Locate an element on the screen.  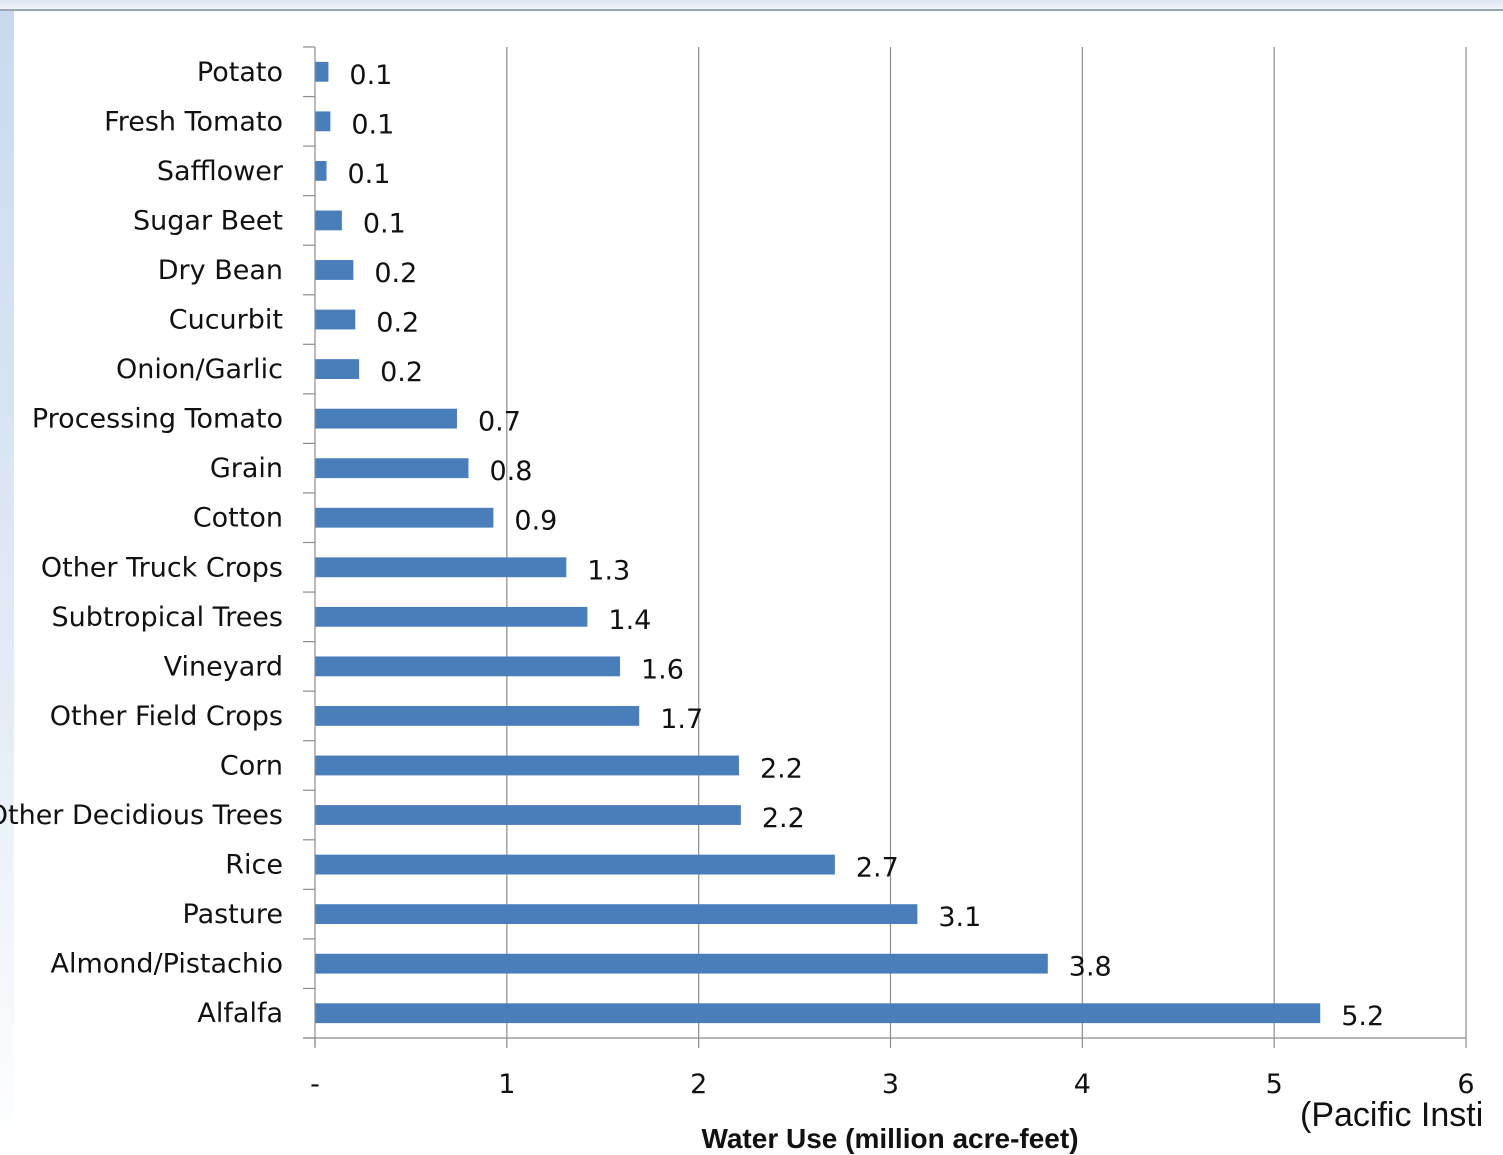
value-label-9: 0.9 is located at coordinates (535, 521).